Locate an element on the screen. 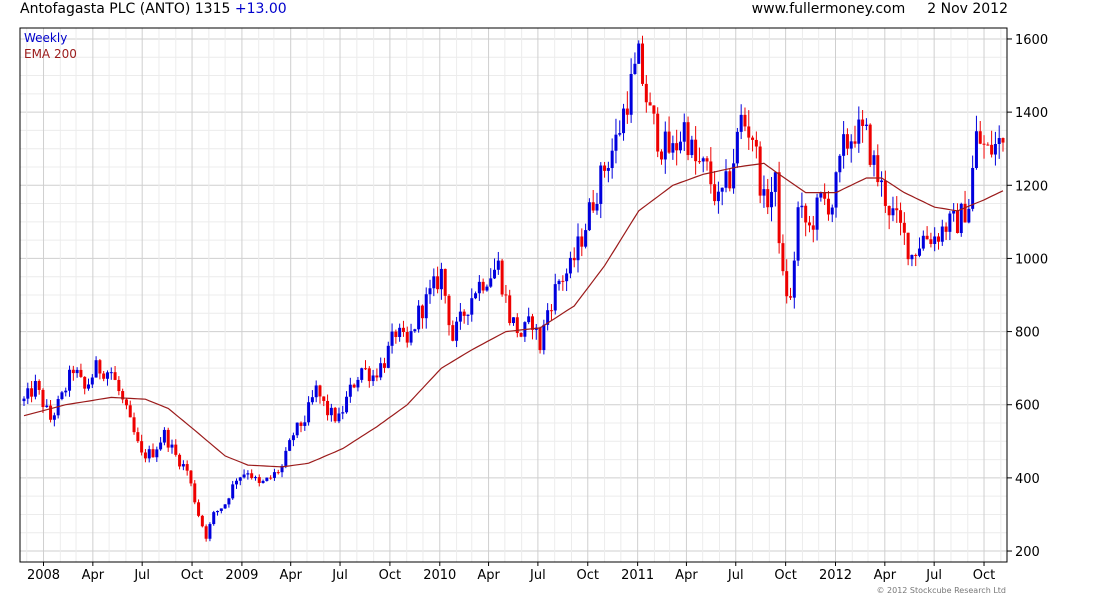 Image resolution: width=1100 pixels, height=600 pixels. x-tick-label: 2011 is located at coordinates (637, 575).